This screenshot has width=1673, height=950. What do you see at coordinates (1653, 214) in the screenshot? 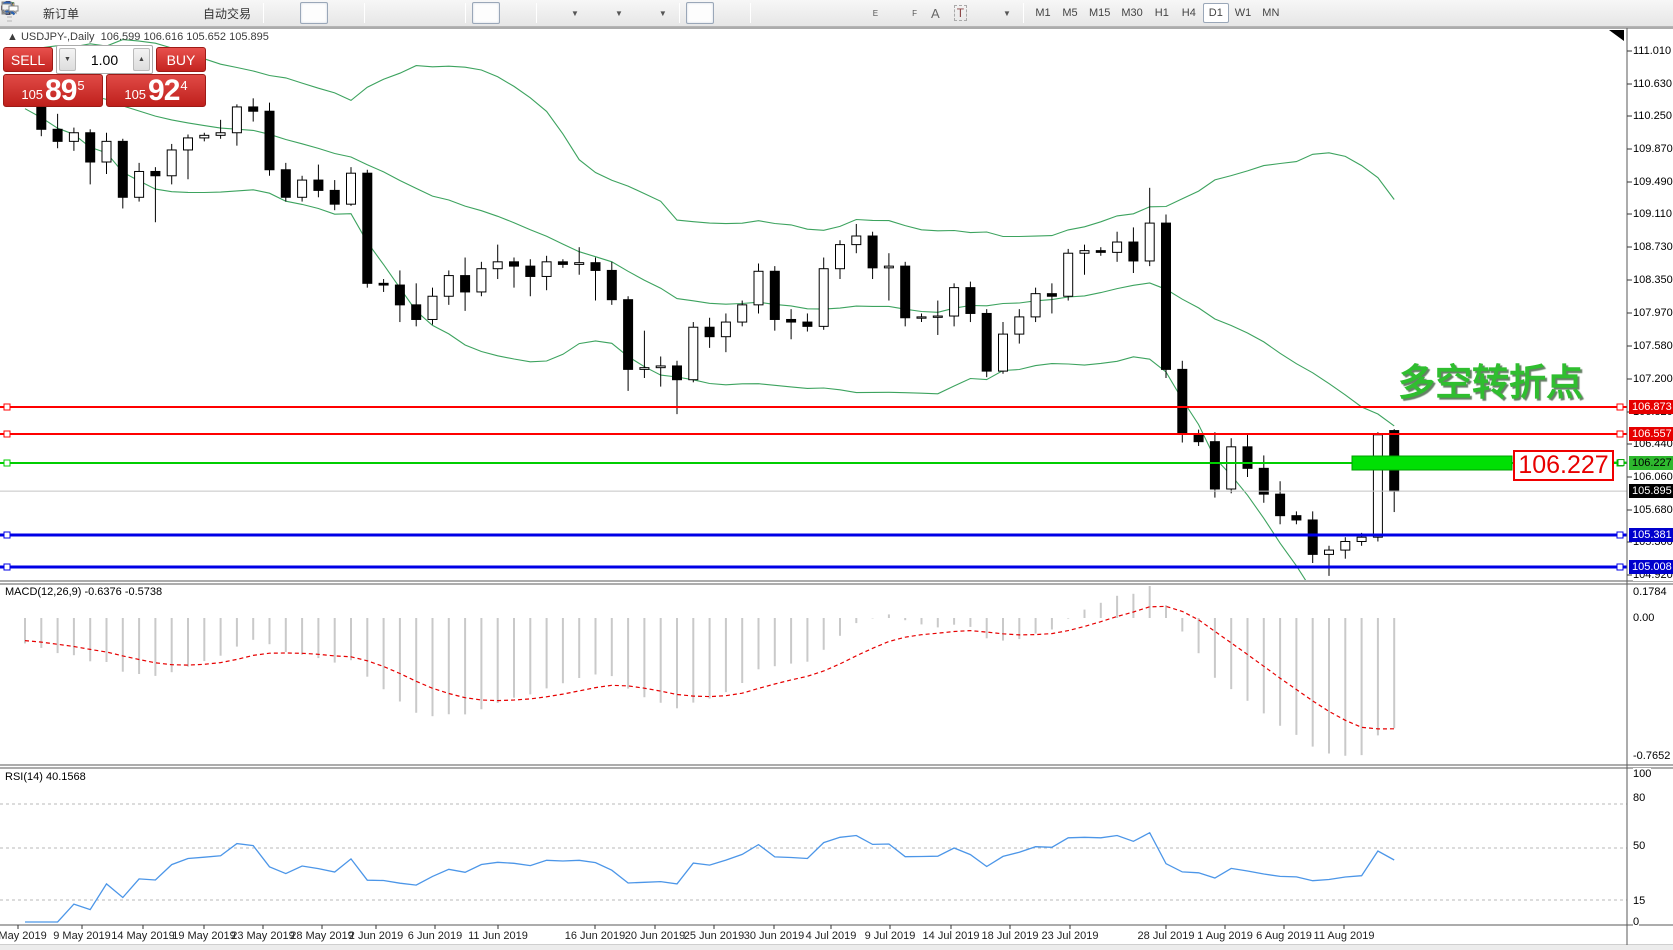
I see `price-tick-label: 109.110` at bounding box center [1653, 214].